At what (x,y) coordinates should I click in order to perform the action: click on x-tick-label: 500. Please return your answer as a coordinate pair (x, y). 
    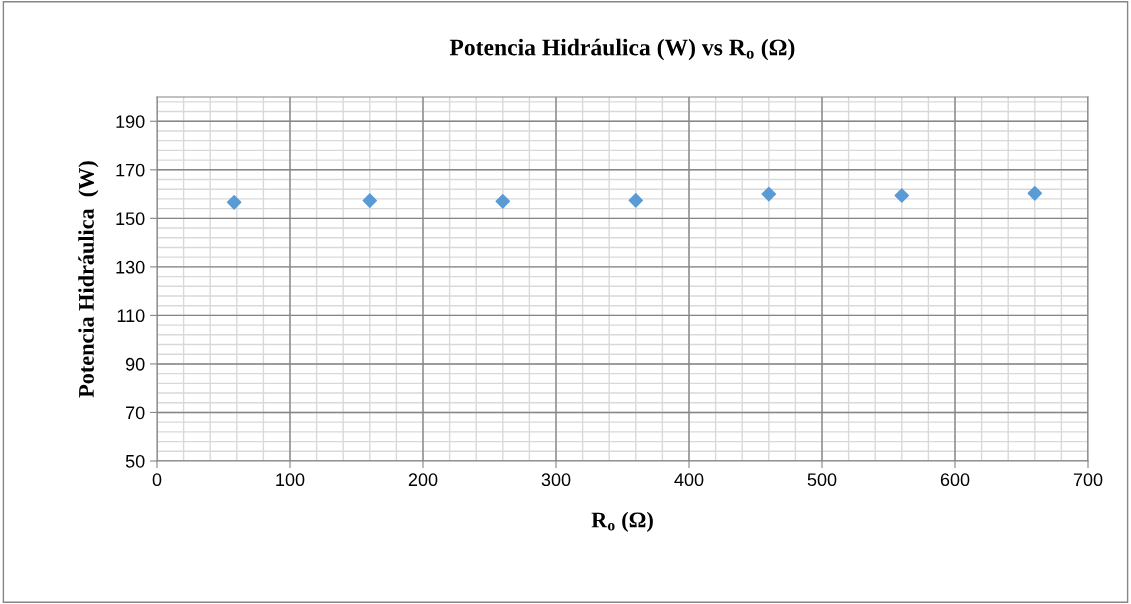
    Looking at the image, I should click on (822, 480).